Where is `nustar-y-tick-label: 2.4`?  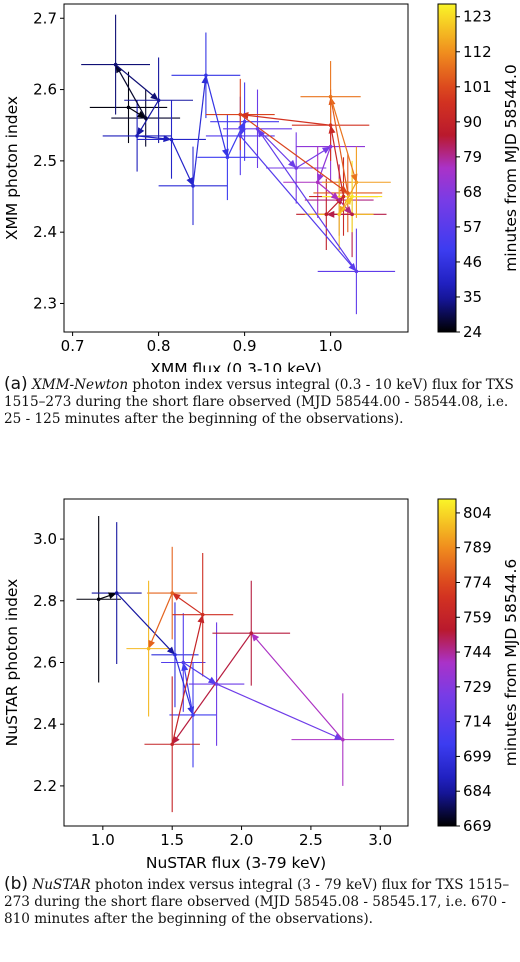
nustar-y-tick-label: 2.4 is located at coordinates (45, 724).